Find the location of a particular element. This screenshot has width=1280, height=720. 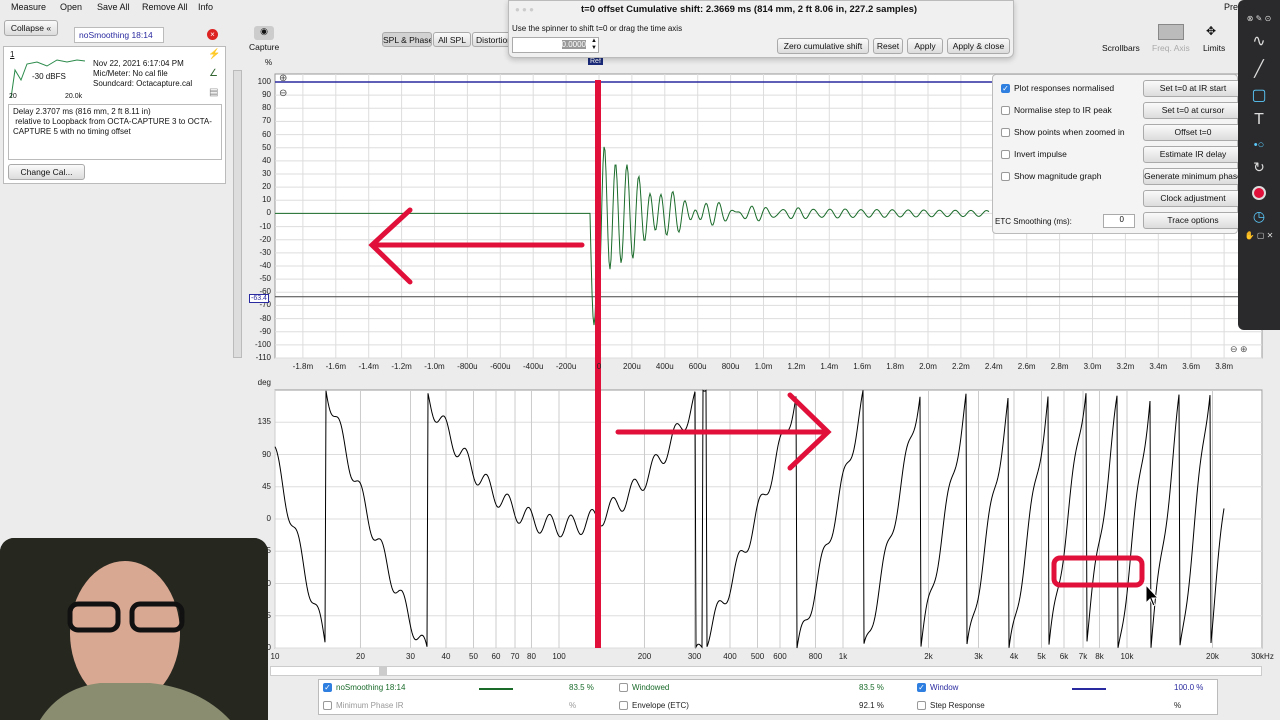

phase-x-tick: 1k is located at coordinates (843, 656).